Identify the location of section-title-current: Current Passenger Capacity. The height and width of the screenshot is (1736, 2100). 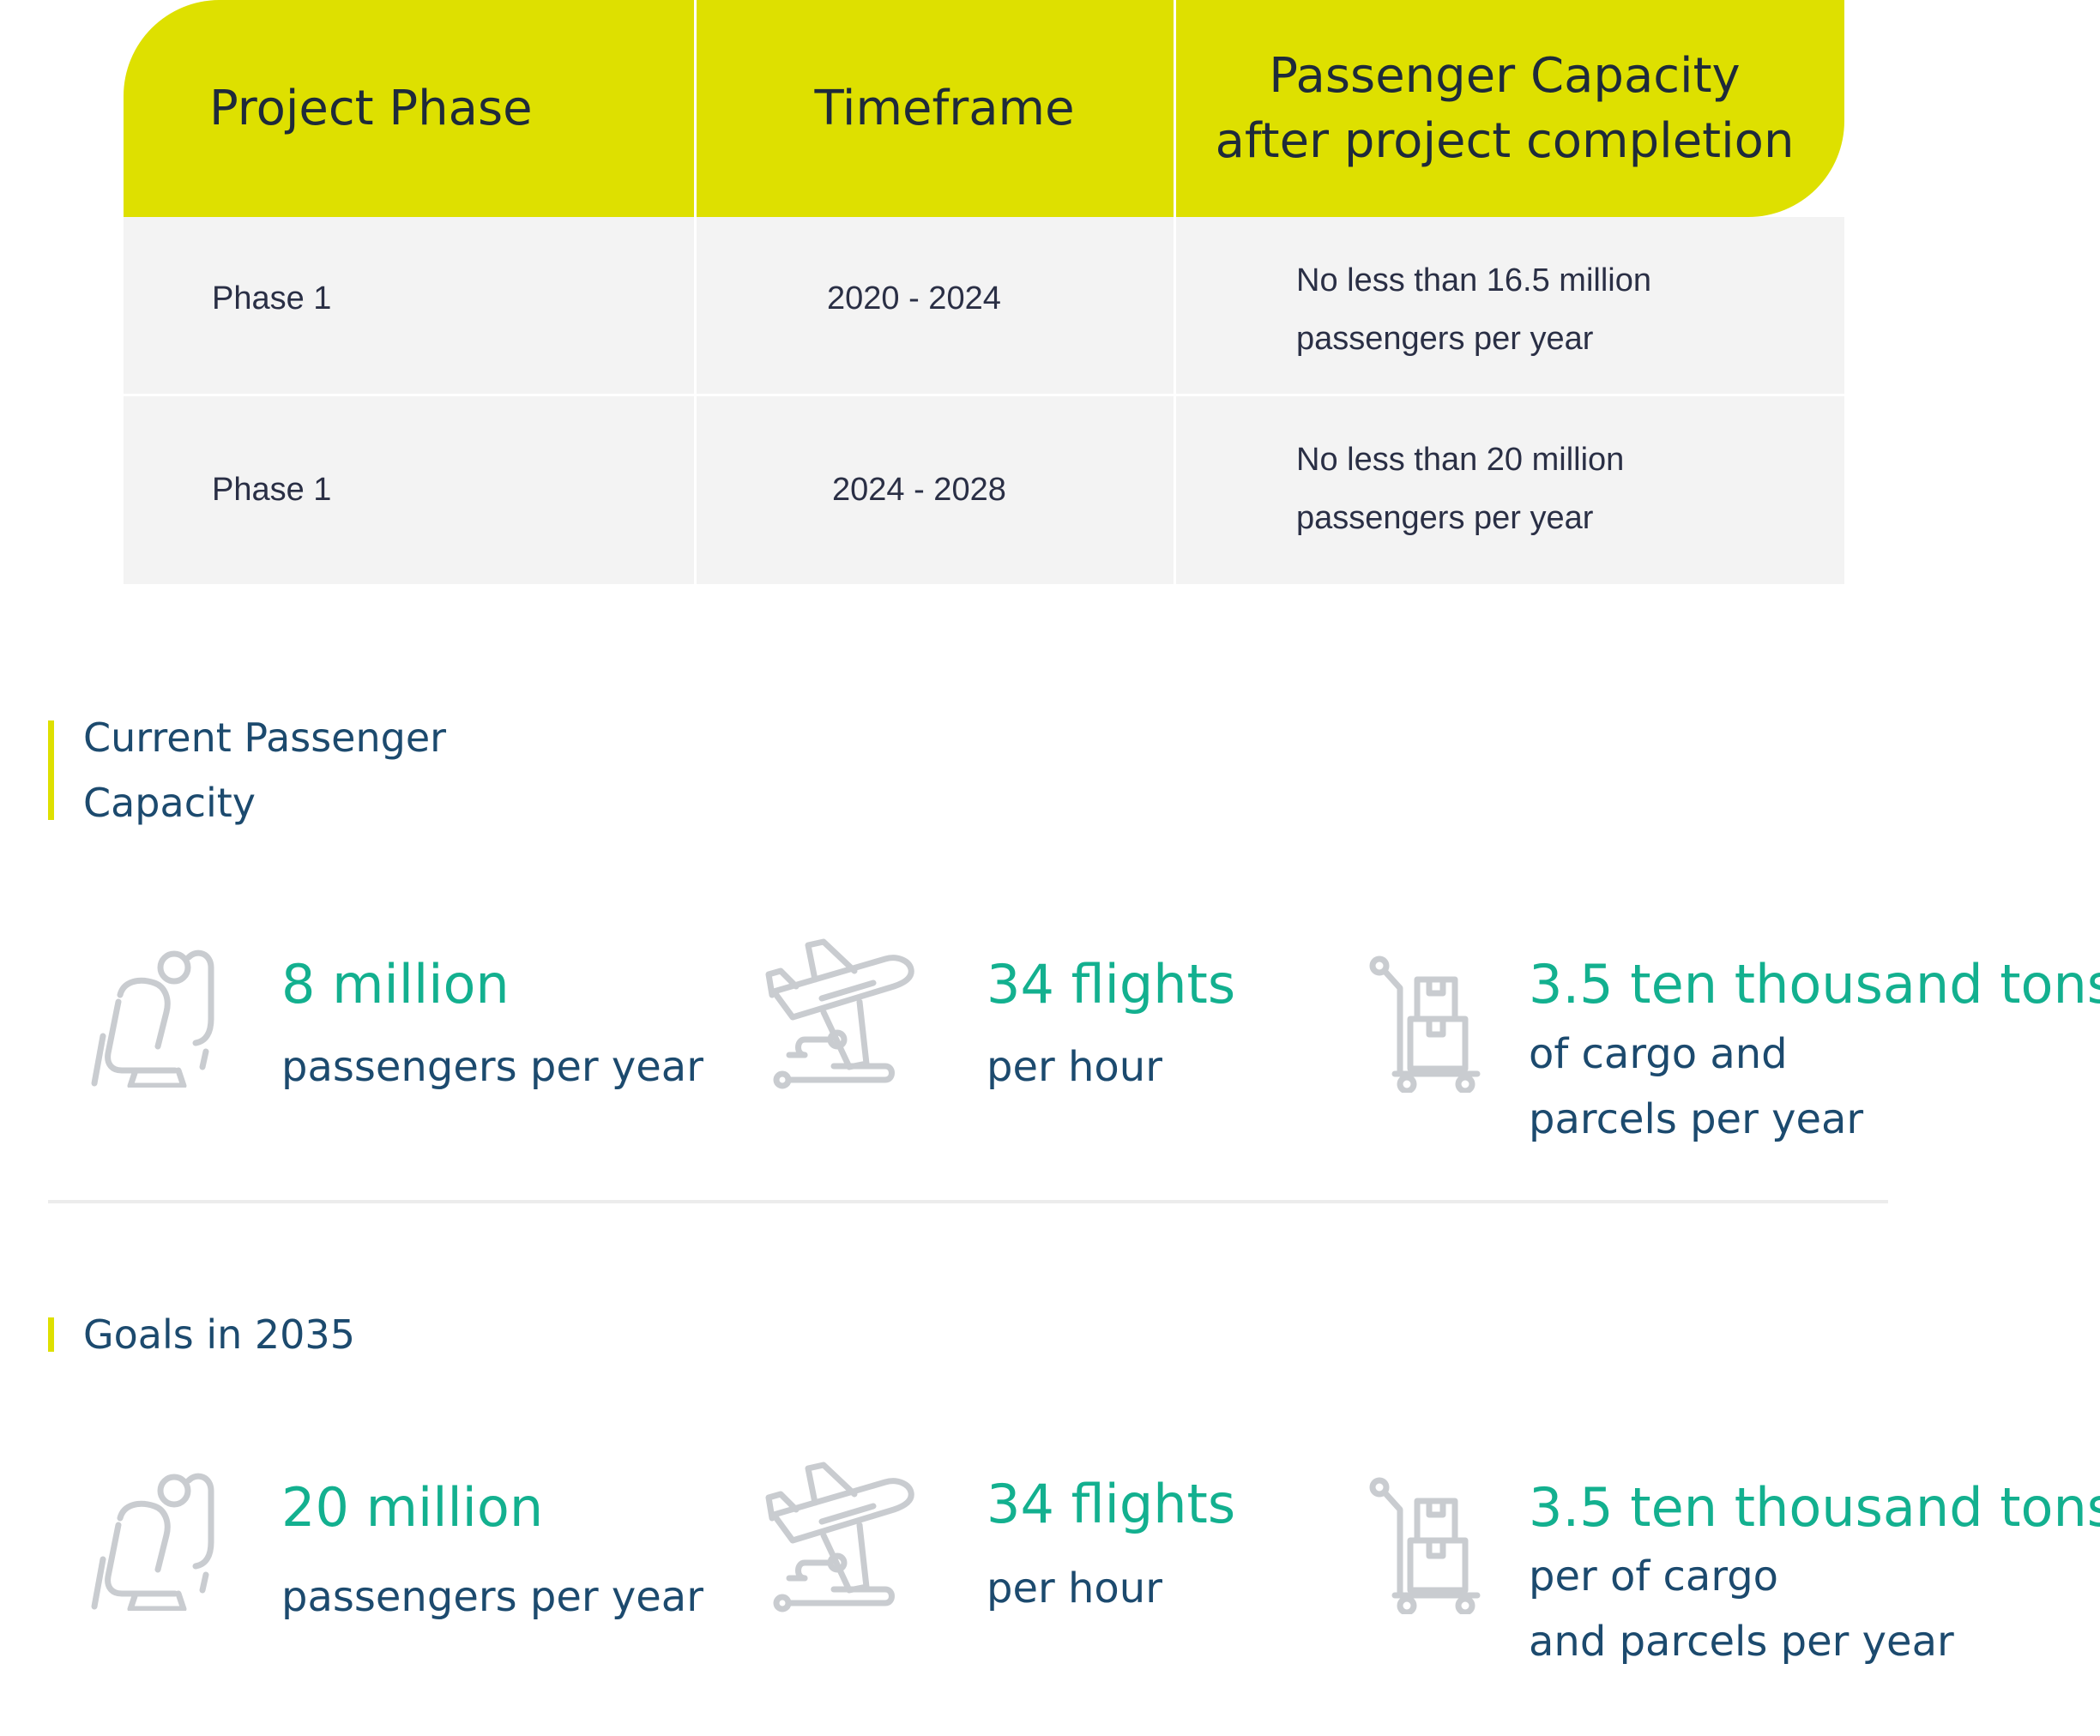
(265, 770).